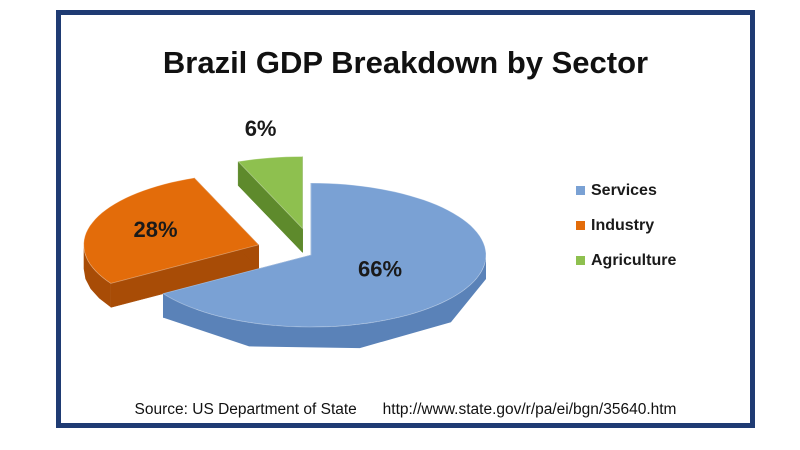  I want to click on pie-slice-services, so click(324, 255).